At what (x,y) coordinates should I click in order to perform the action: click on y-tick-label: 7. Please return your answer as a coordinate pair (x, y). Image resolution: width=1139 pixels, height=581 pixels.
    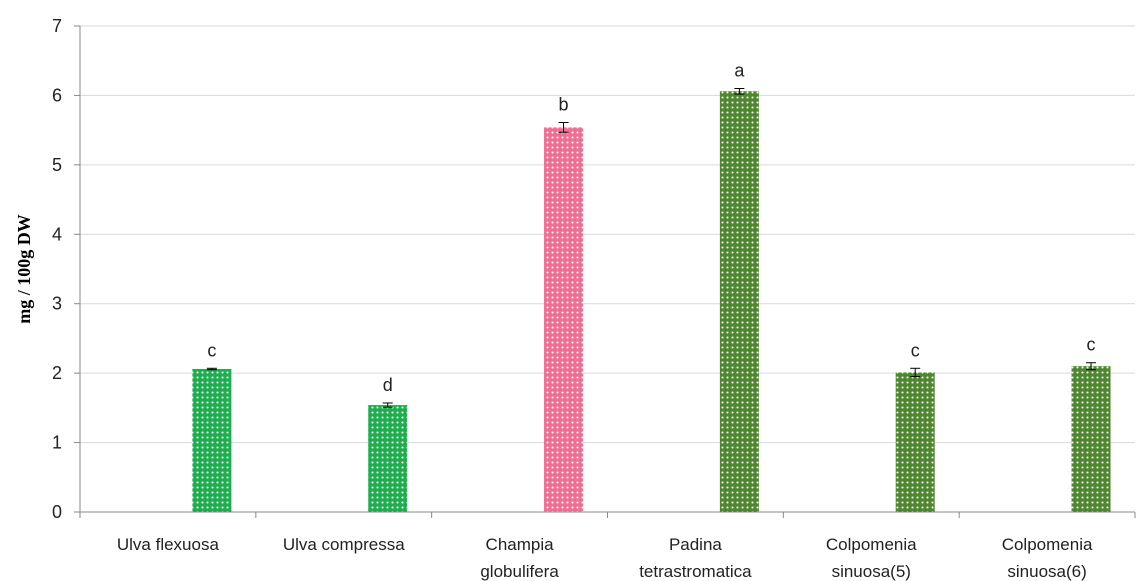
    Looking at the image, I should click on (57, 26).